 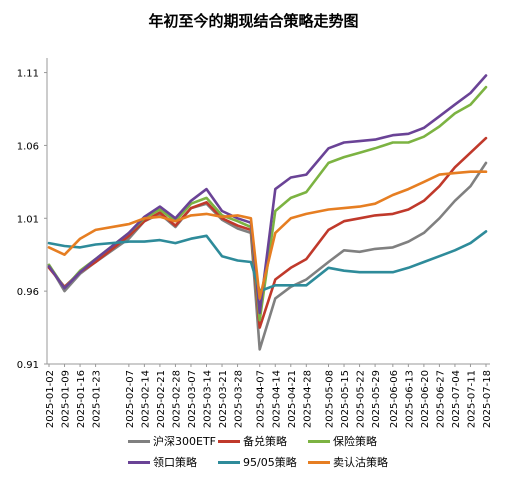 What do you see at coordinates (184, 441) in the screenshot?
I see `legend-label: 沪深300ETF` at bounding box center [184, 441].